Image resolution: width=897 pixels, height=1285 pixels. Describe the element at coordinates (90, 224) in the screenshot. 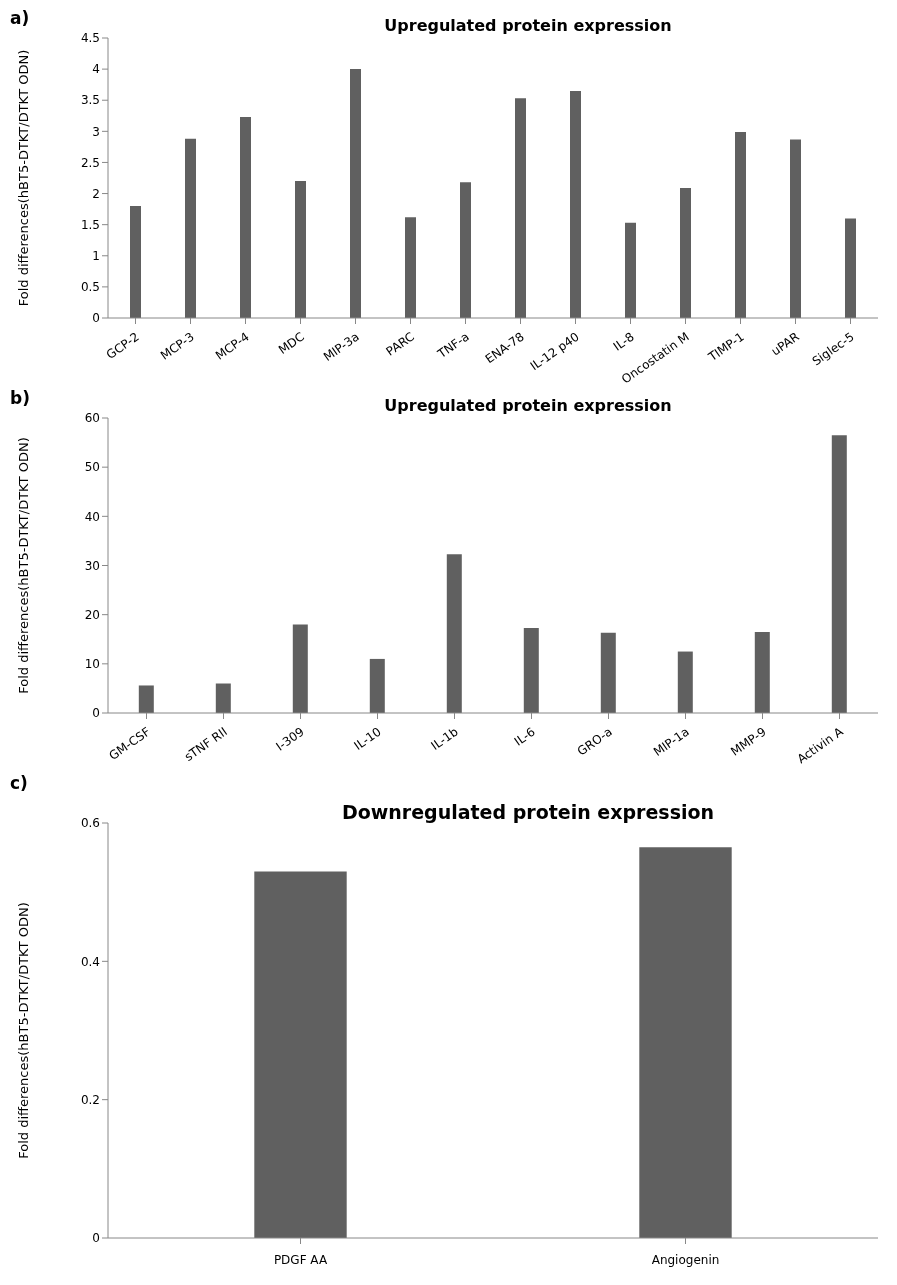

I see `y-tick-label: 1.5` at that location.